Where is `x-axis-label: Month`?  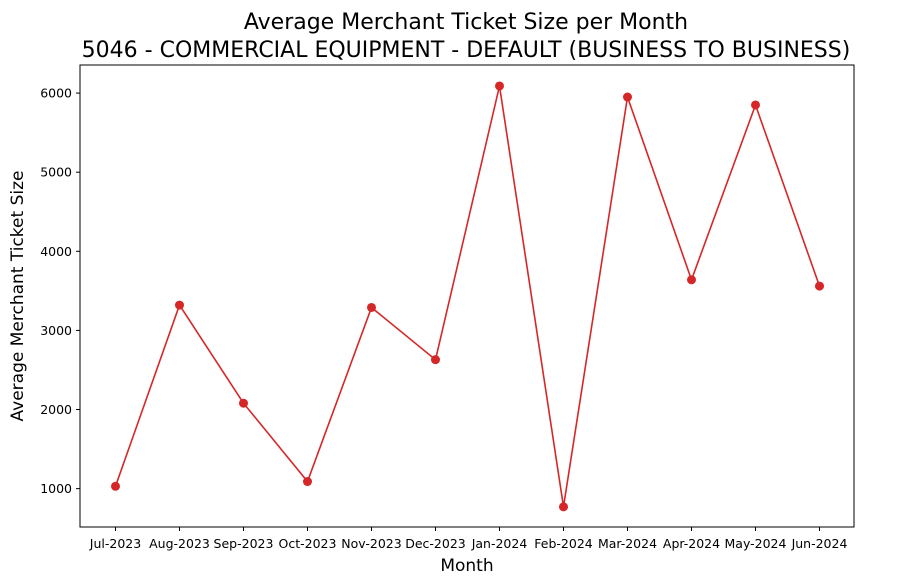
x-axis-label: Month is located at coordinates (466, 566).